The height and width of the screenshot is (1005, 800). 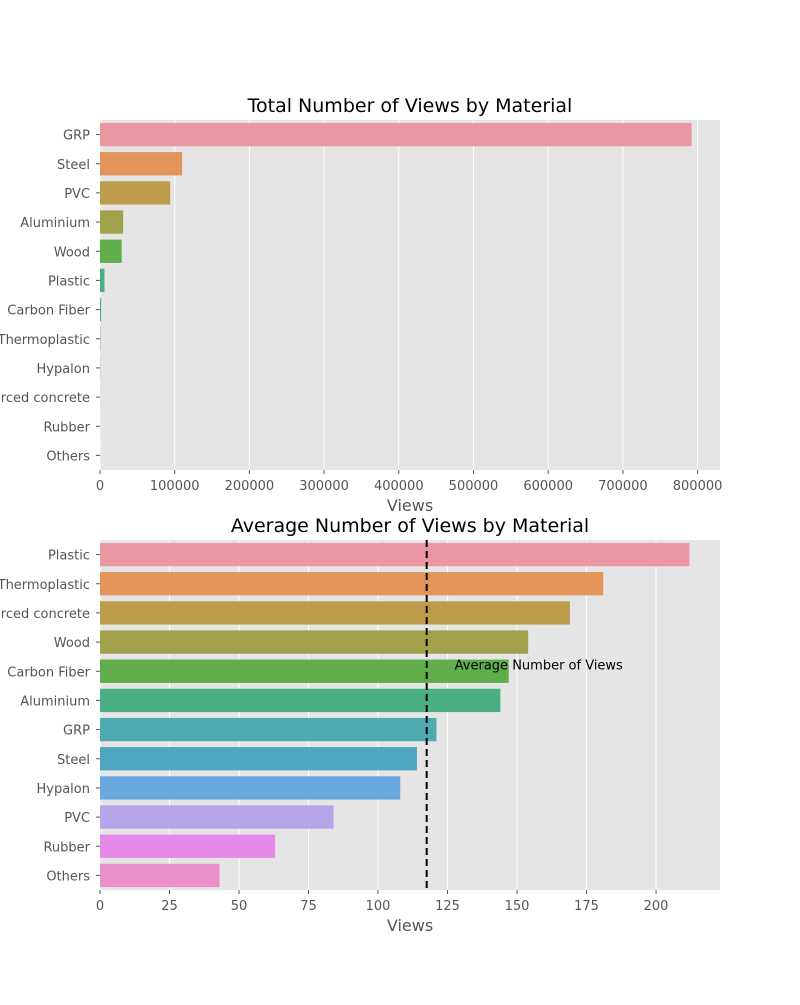 What do you see at coordinates (474, 486) in the screenshot?
I see `x-tick-label: 500000` at bounding box center [474, 486].